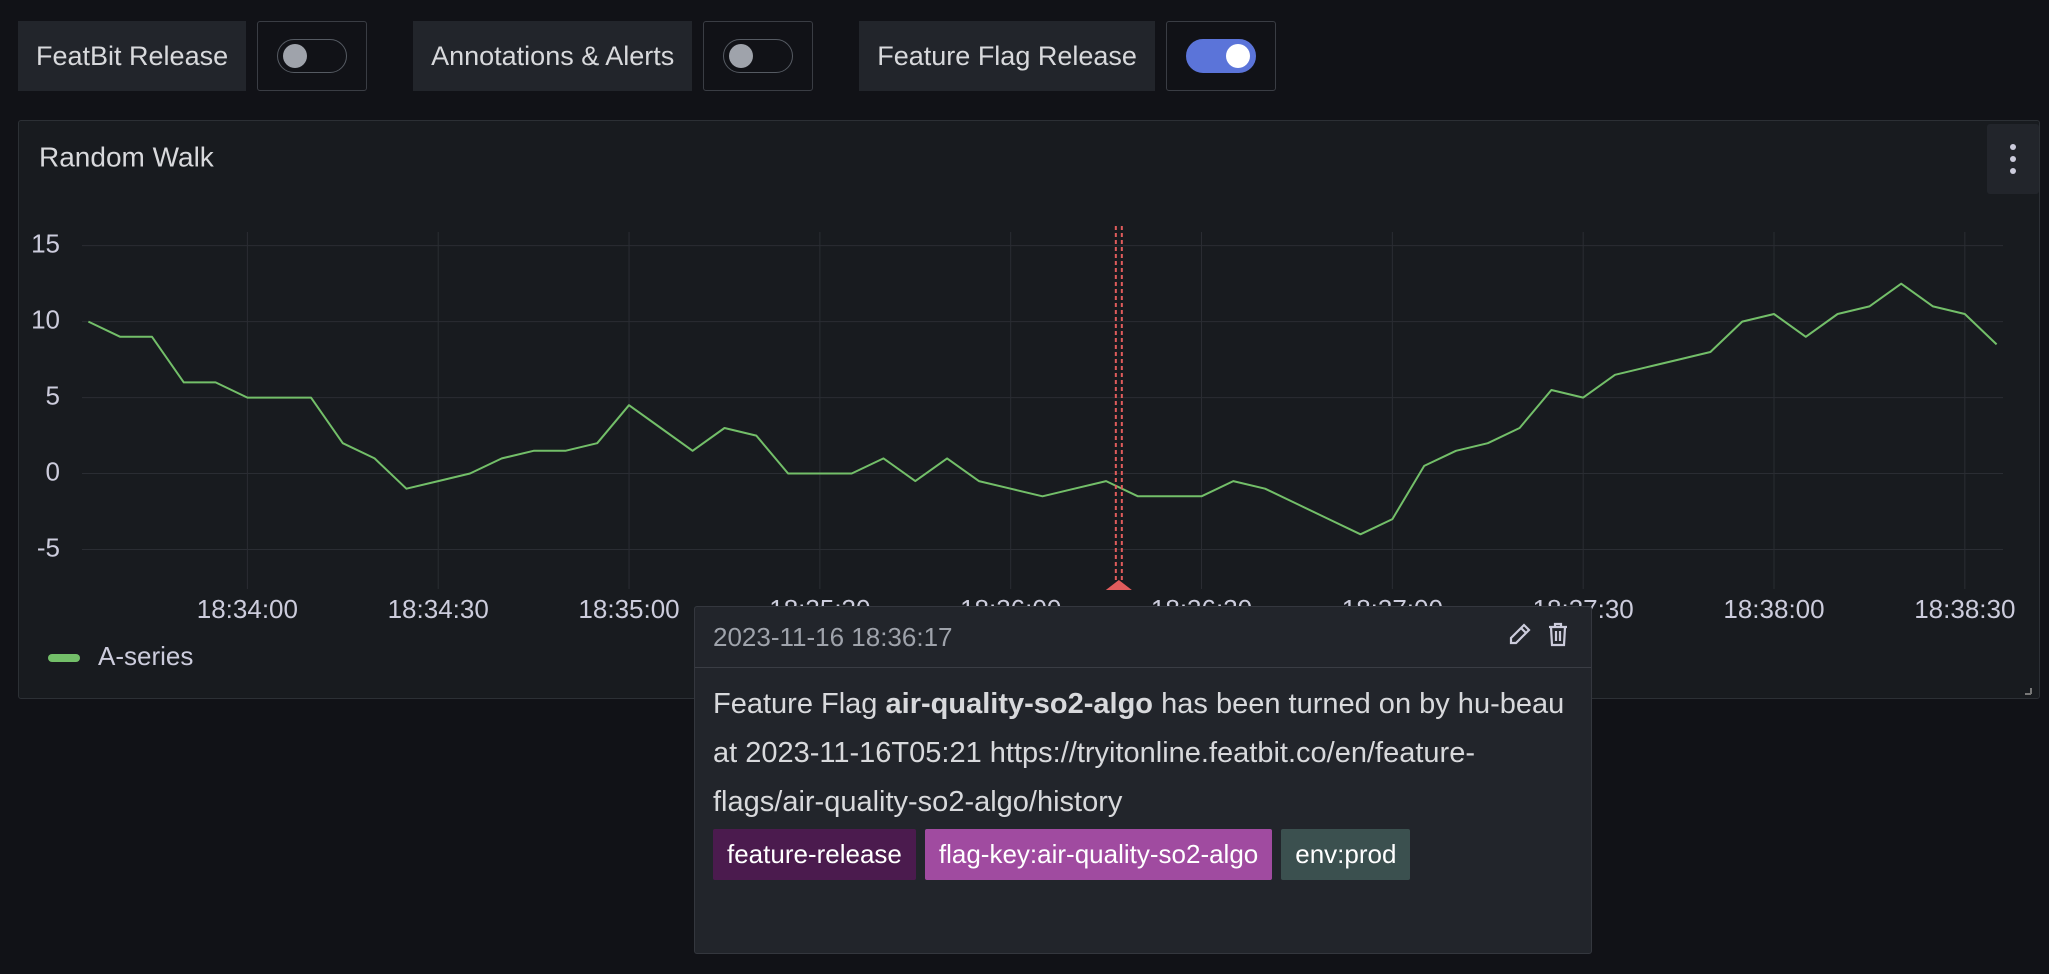 This screenshot has width=2049, height=974. I want to click on y-tick-label: 5, so click(53, 395).